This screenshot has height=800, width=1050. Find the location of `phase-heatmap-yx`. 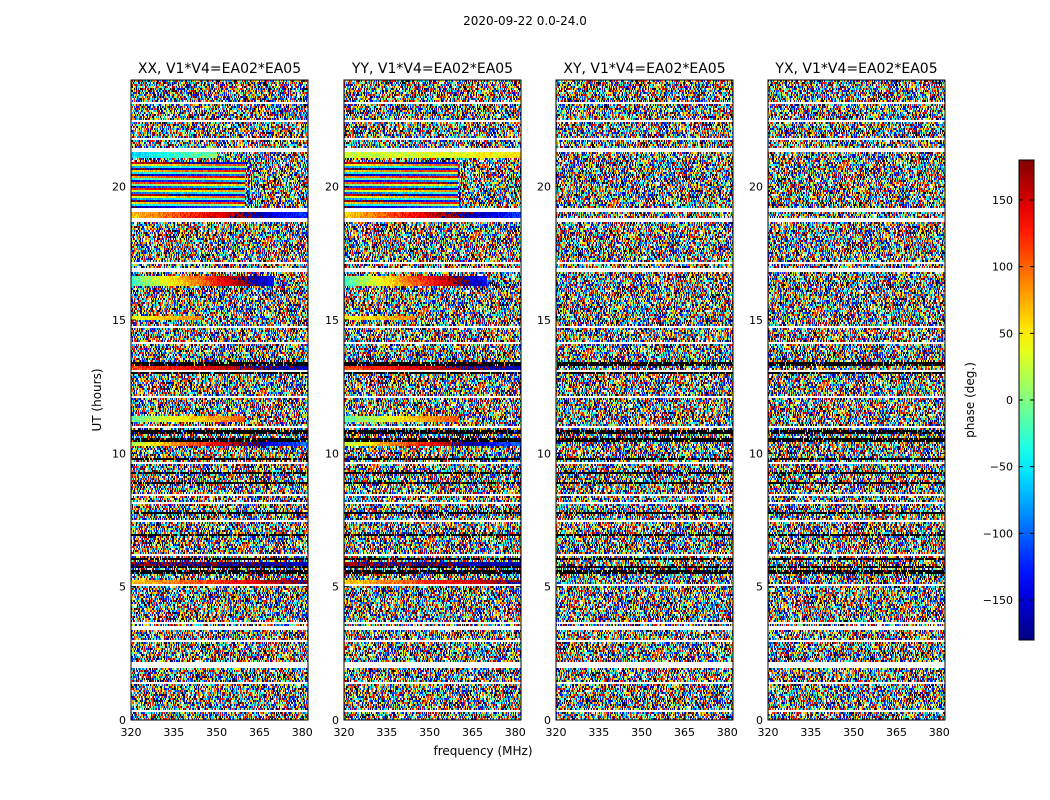

phase-heatmap-yx is located at coordinates (856, 400).